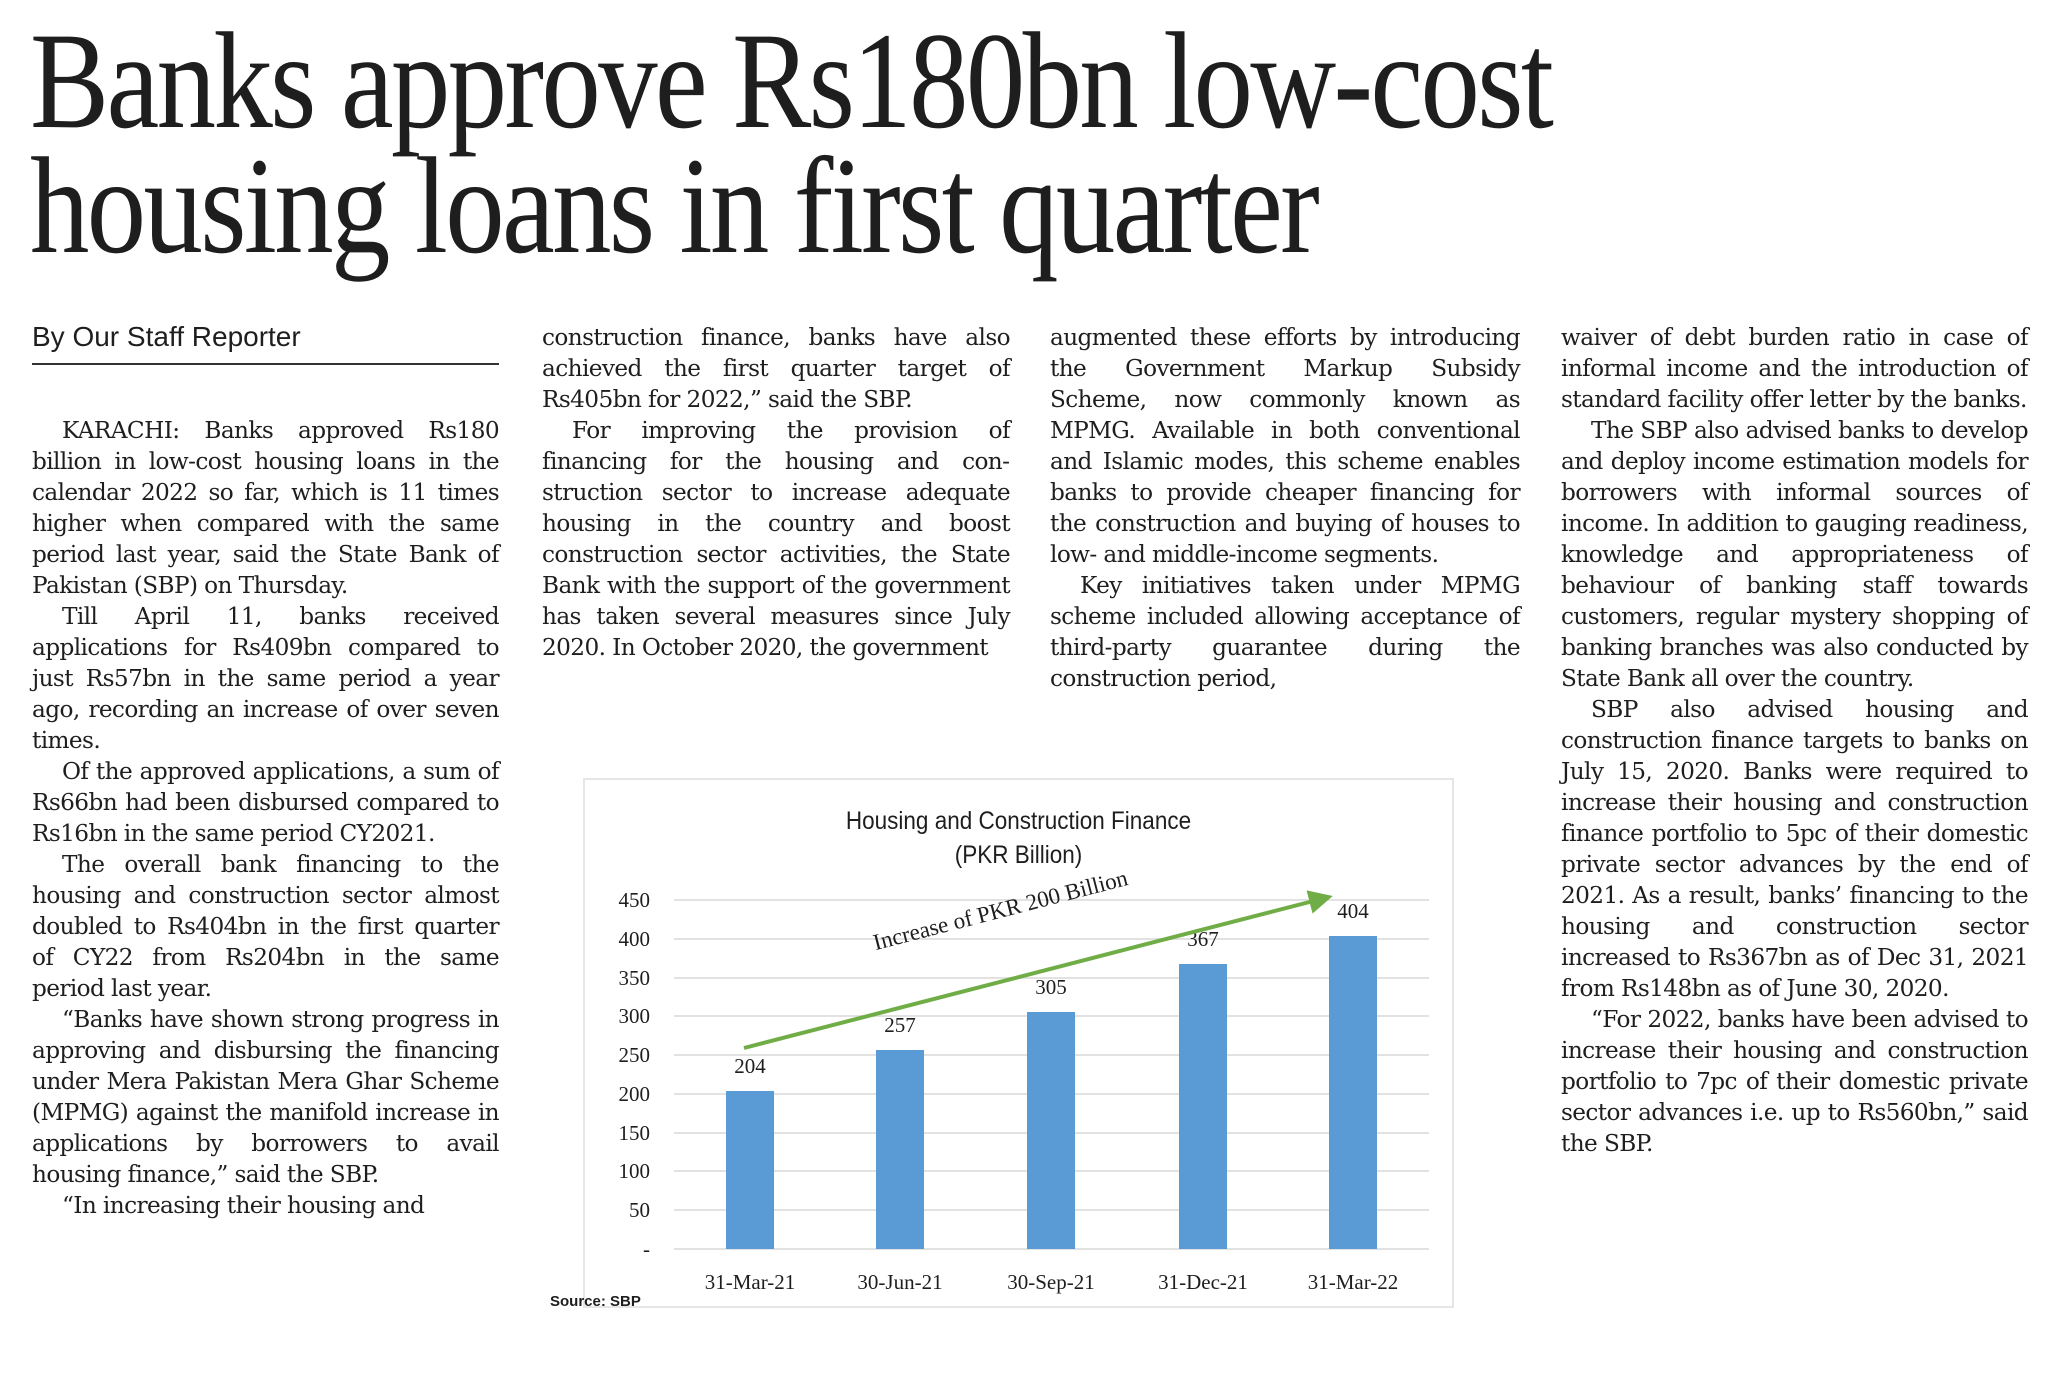 The height and width of the screenshot is (1375, 2061). Describe the element at coordinates (750, 1065) in the screenshot. I see `bar-value-label: 204` at that location.